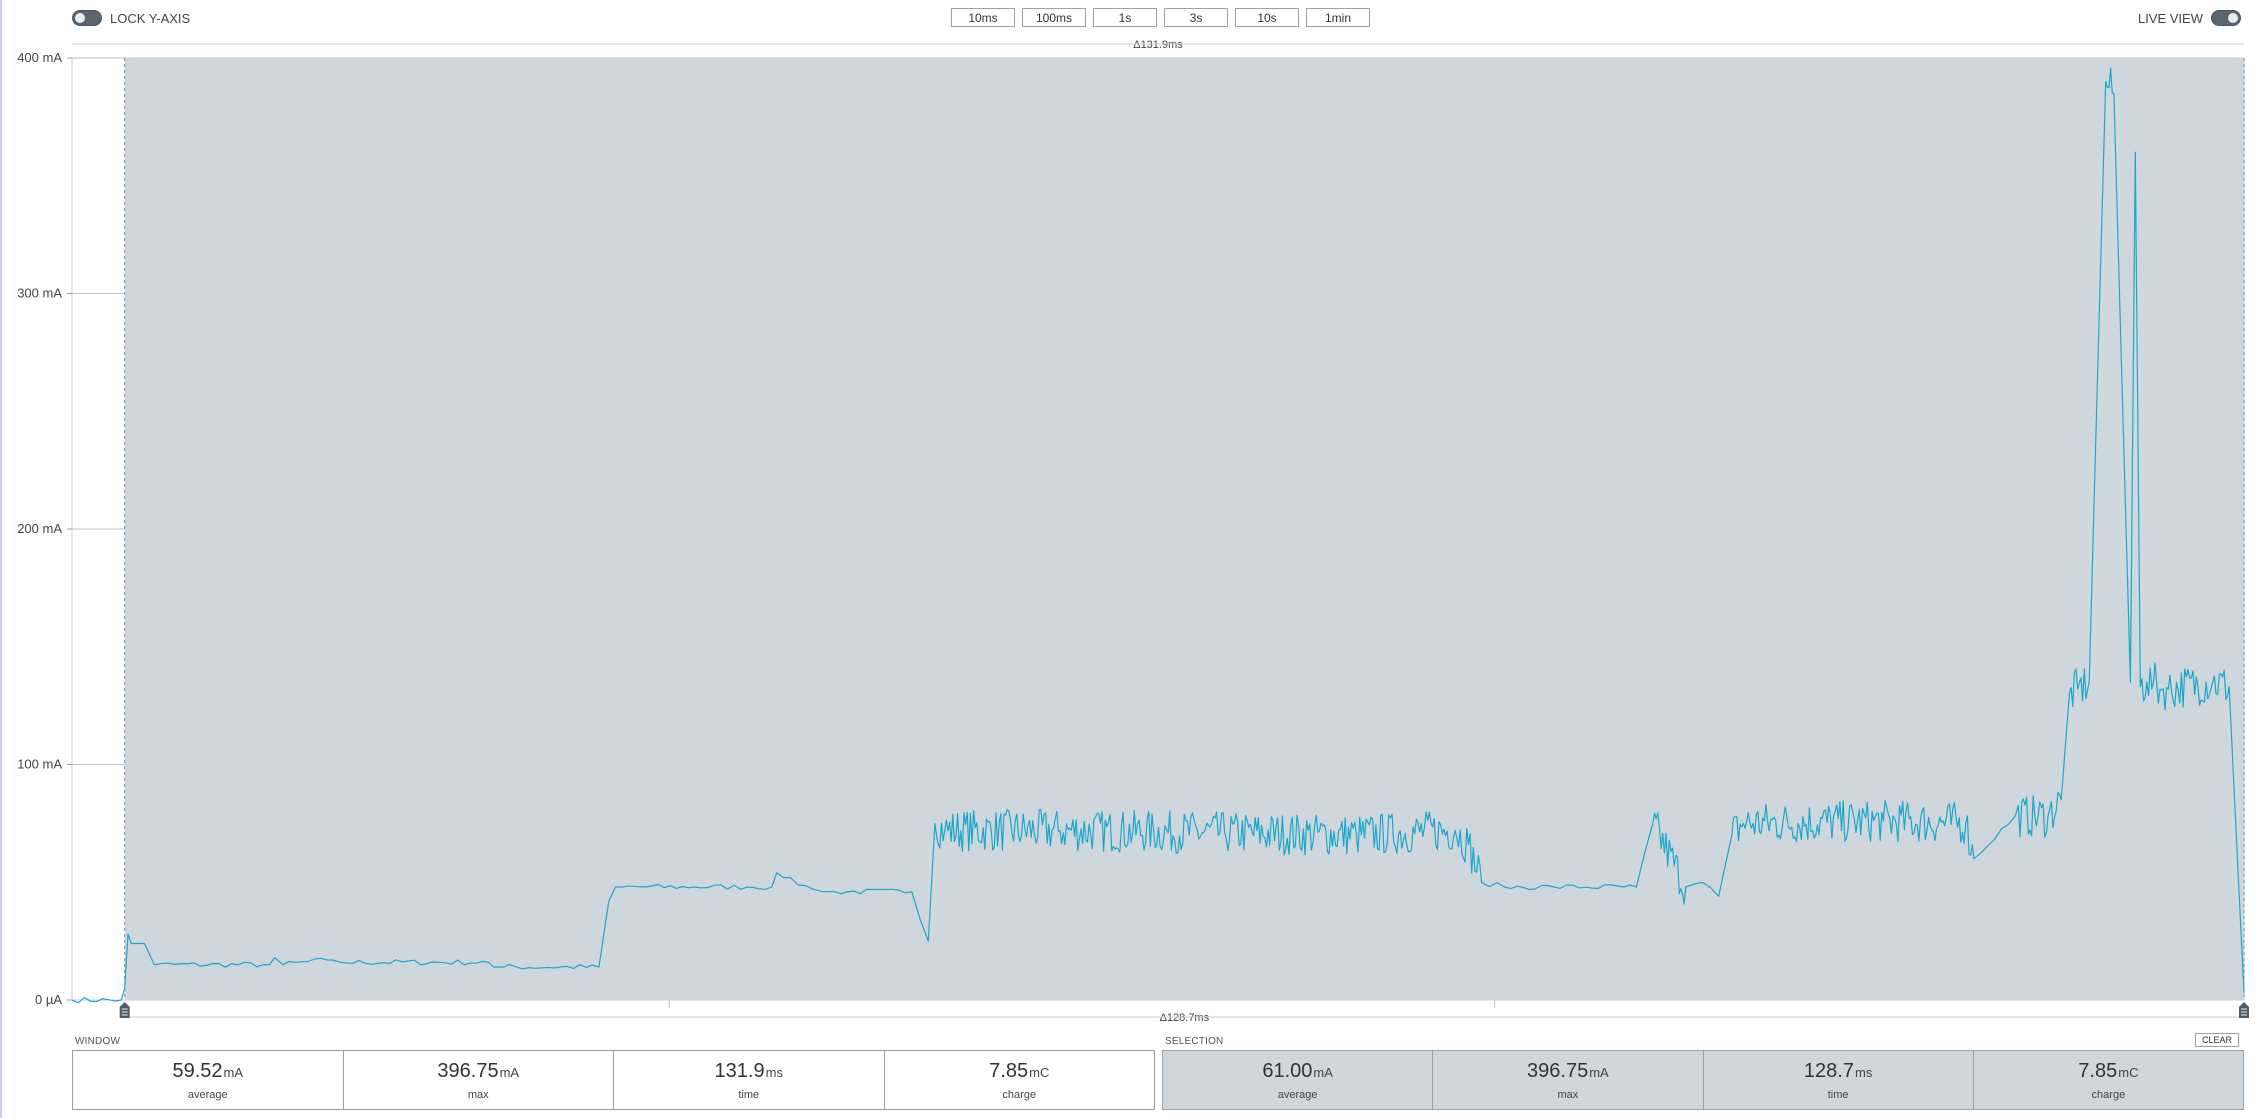 This screenshot has width=2261, height=1118. I want to click on lock-y-axis-label: LOCK Y-AXIS, so click(150, 18).